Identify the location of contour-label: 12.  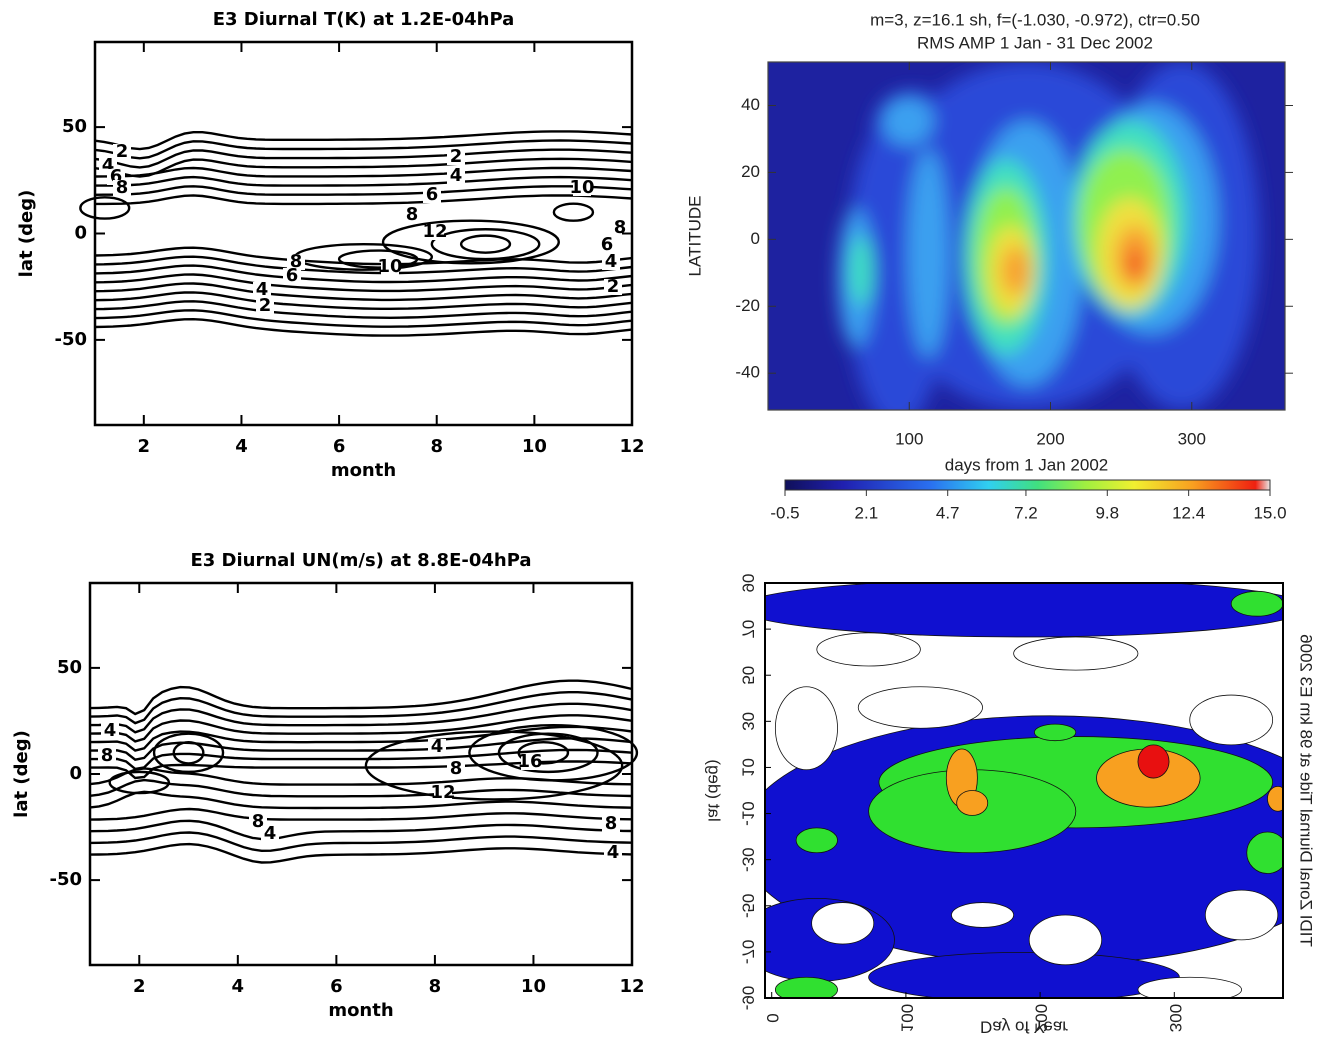
(434, 231).